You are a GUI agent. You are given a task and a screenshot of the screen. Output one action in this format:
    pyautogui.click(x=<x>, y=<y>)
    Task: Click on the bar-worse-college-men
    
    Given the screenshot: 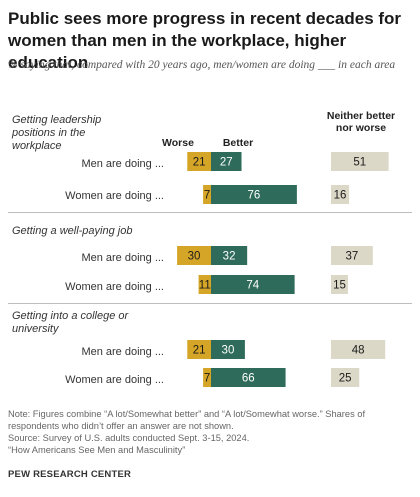 What is the action you would take?
    pyautogui.click(x=199, y=349)
    